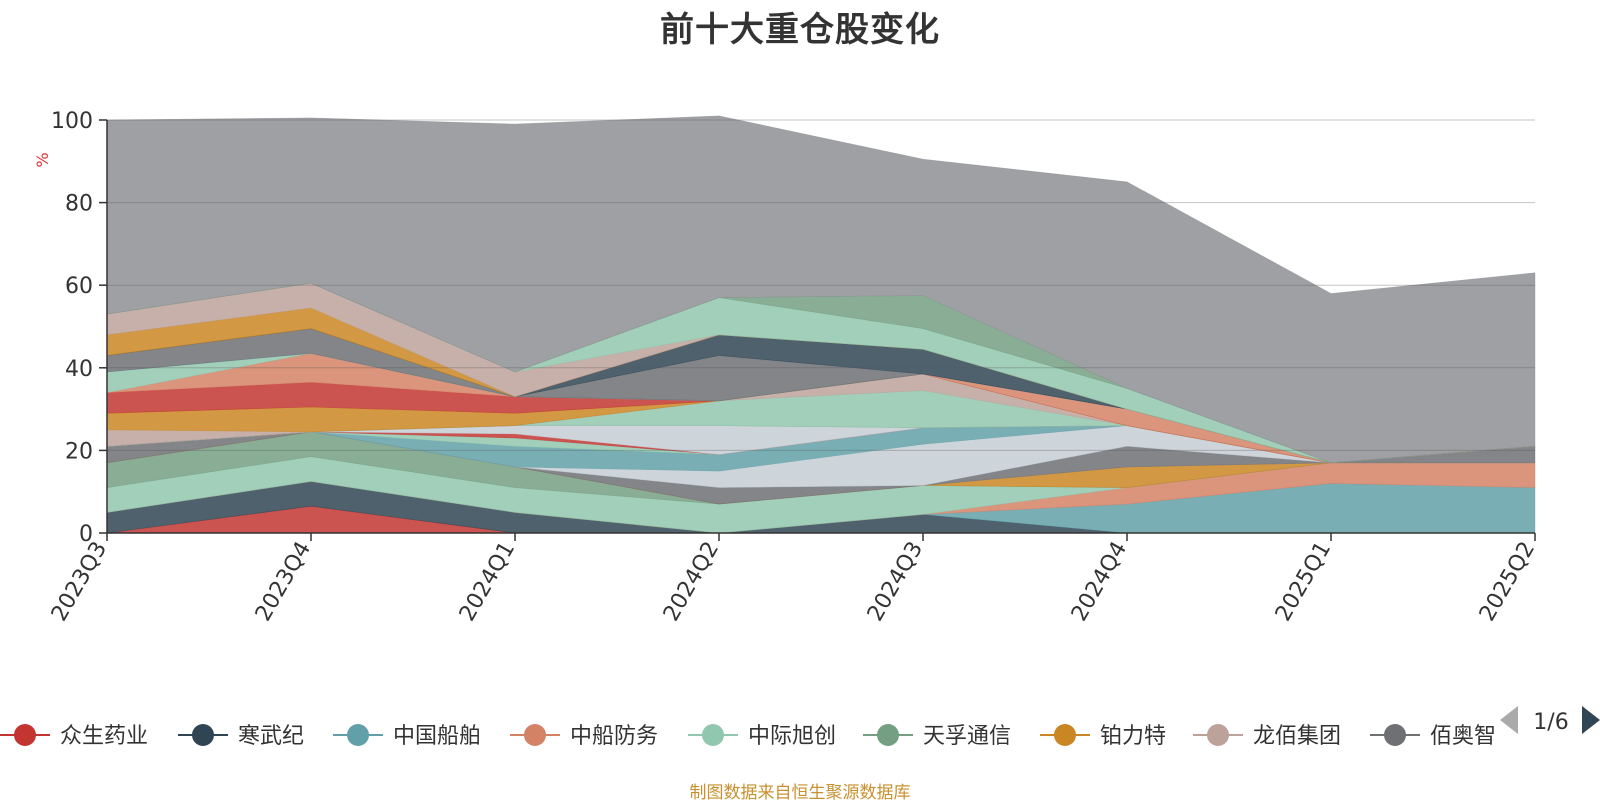  I want to click on legend-item-6: 天孚通信, so click(937, 736).